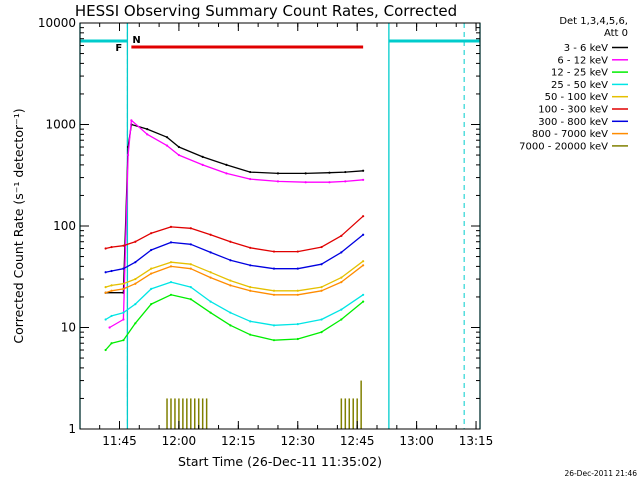 The image size is (640, 480). I want to click on flare-flag-label: F, so click(118, 48).